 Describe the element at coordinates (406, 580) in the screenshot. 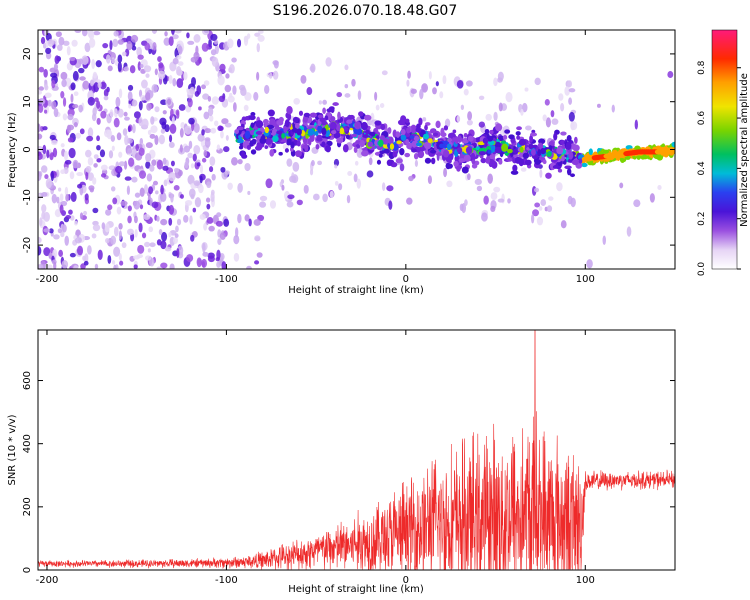

I see `x-tick-label: 0` at that location.